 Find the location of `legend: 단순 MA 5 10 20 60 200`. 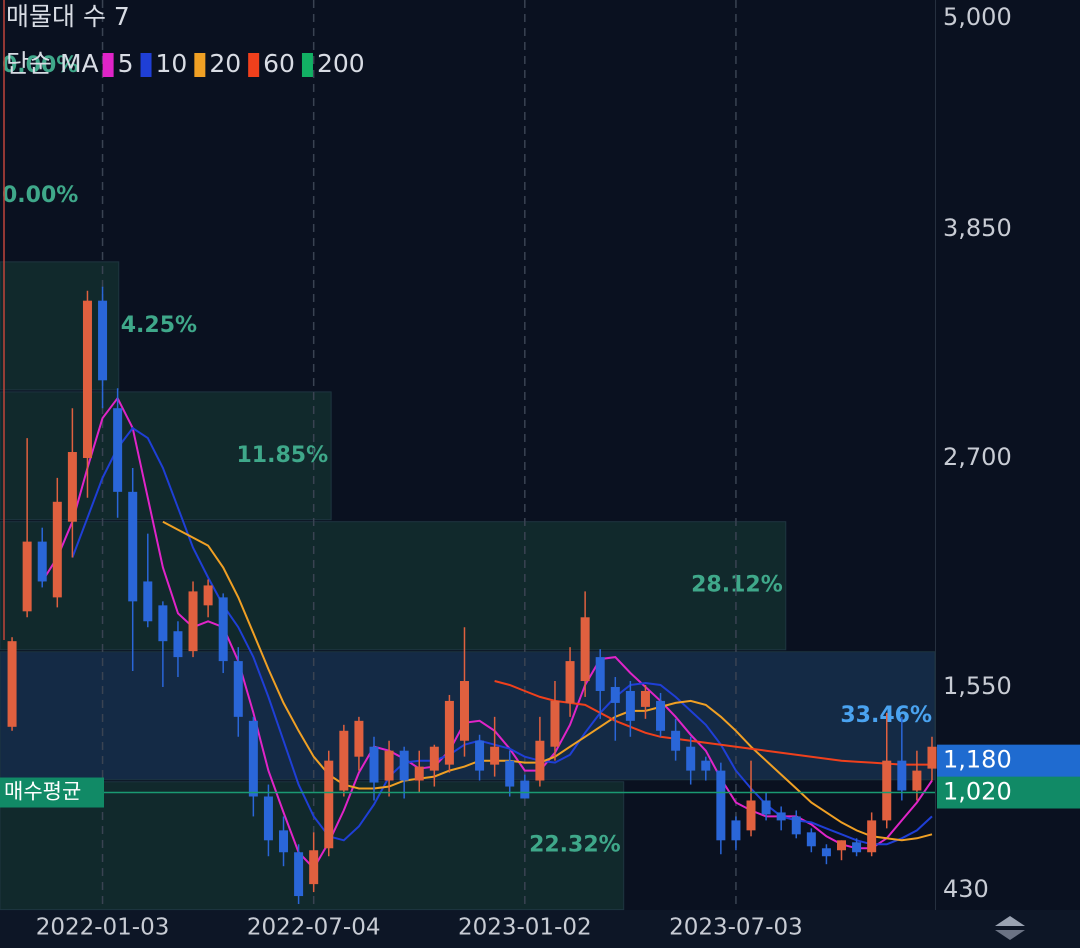

legend: 단순 MA 5 10 20 60 200 is located at coordinates (185, 63).